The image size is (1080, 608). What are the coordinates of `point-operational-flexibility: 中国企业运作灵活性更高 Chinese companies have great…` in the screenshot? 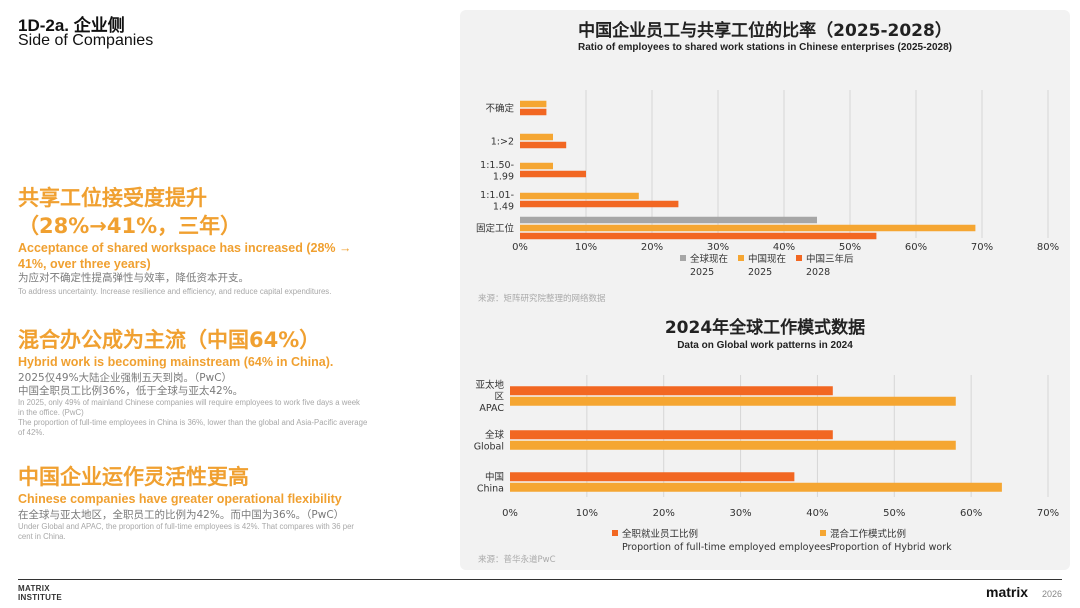 It's located at (193, 502).